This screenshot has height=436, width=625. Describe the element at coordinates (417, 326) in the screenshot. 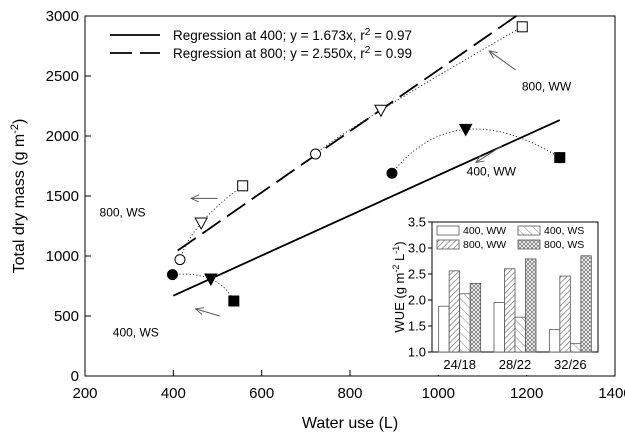

I see `inset-y-tick-label: 1.5` at that location.